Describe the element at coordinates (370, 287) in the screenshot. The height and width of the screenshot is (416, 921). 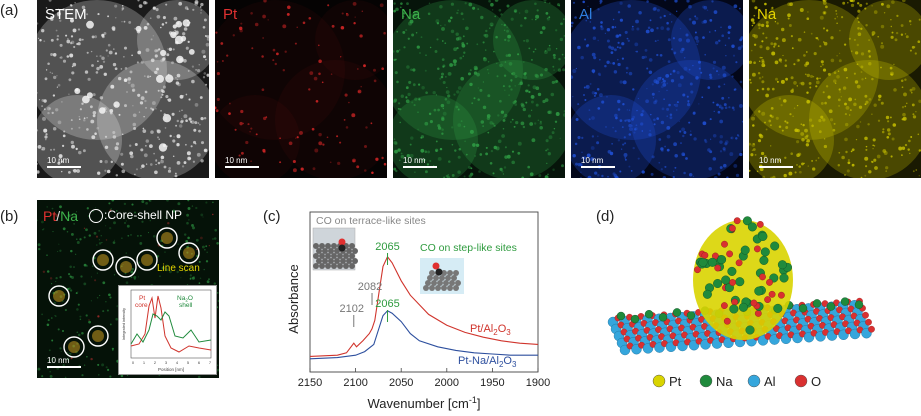
I see `peak-label-1: 2082` at that location.